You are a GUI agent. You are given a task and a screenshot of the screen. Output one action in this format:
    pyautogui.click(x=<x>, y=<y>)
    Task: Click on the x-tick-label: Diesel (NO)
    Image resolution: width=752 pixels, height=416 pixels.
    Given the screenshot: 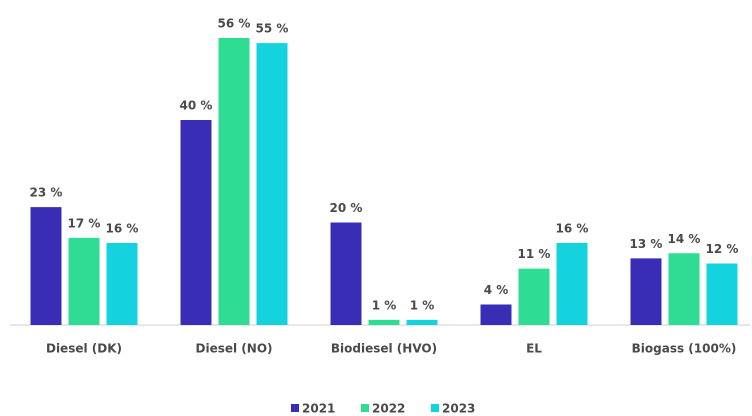 What is the action you would take?
    pyautogui.click(x=234, y=349)
    